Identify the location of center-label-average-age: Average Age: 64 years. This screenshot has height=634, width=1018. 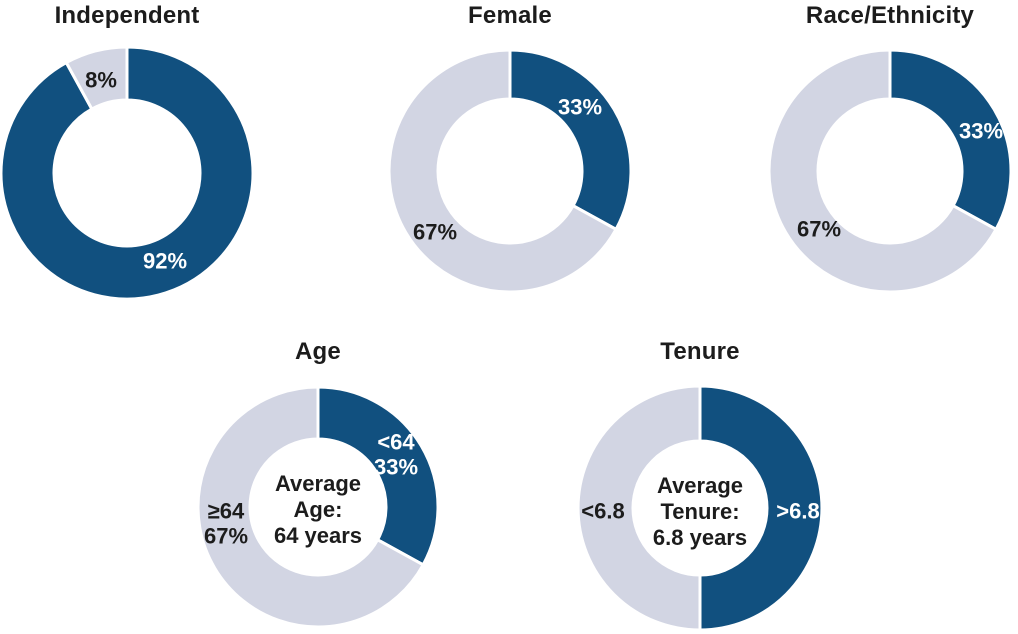
(318, 509).